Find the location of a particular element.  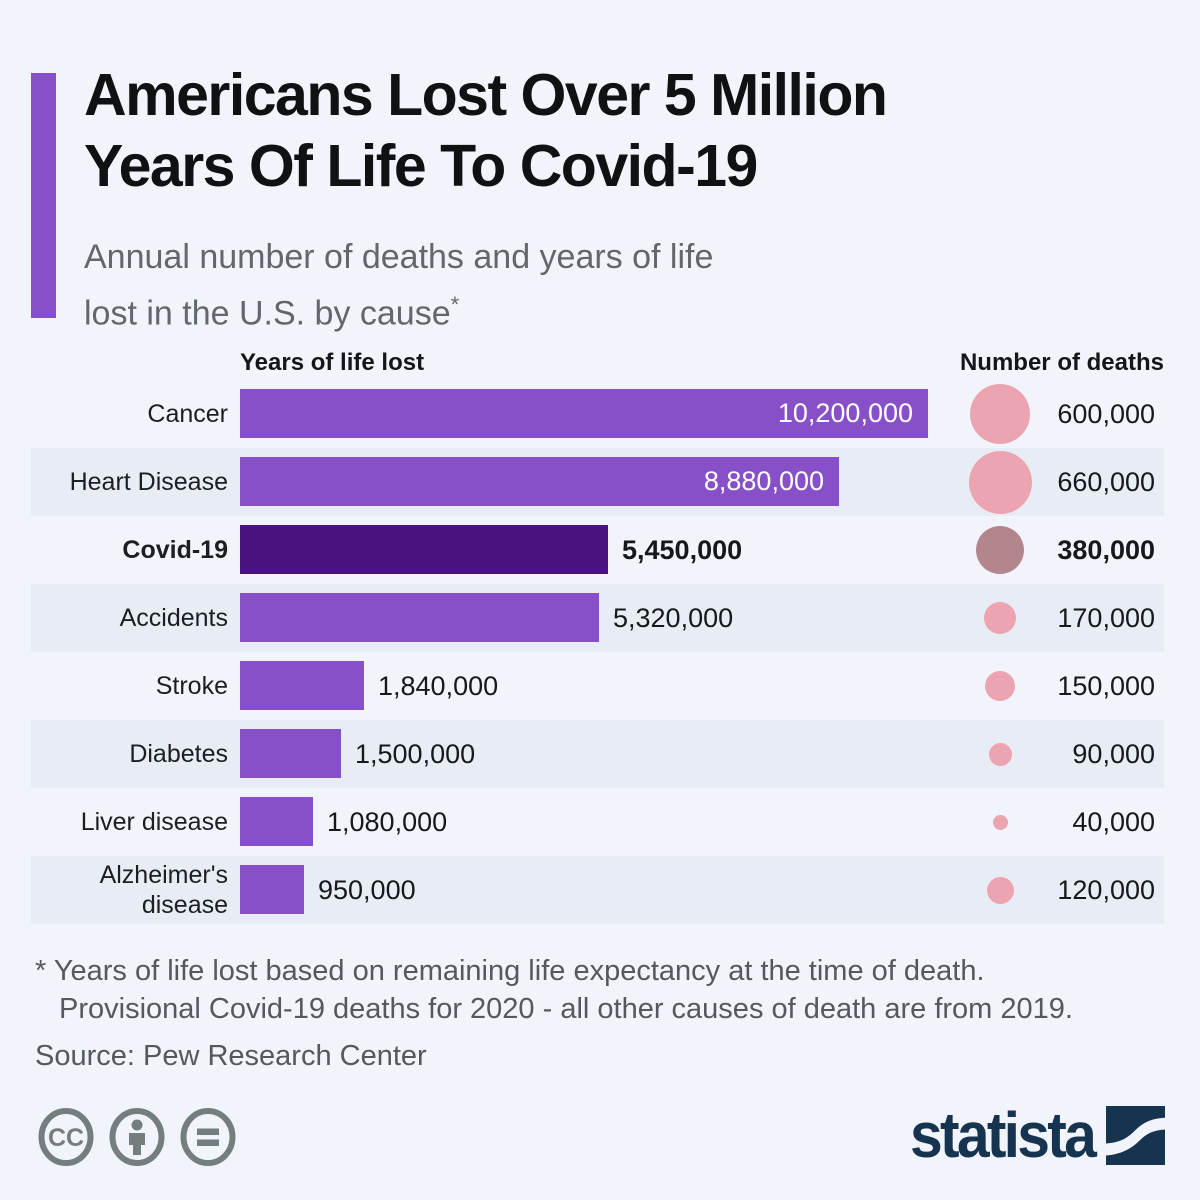

chart-row: Cancer 10,200,000 600,000 is located at coordinates (600, 414).